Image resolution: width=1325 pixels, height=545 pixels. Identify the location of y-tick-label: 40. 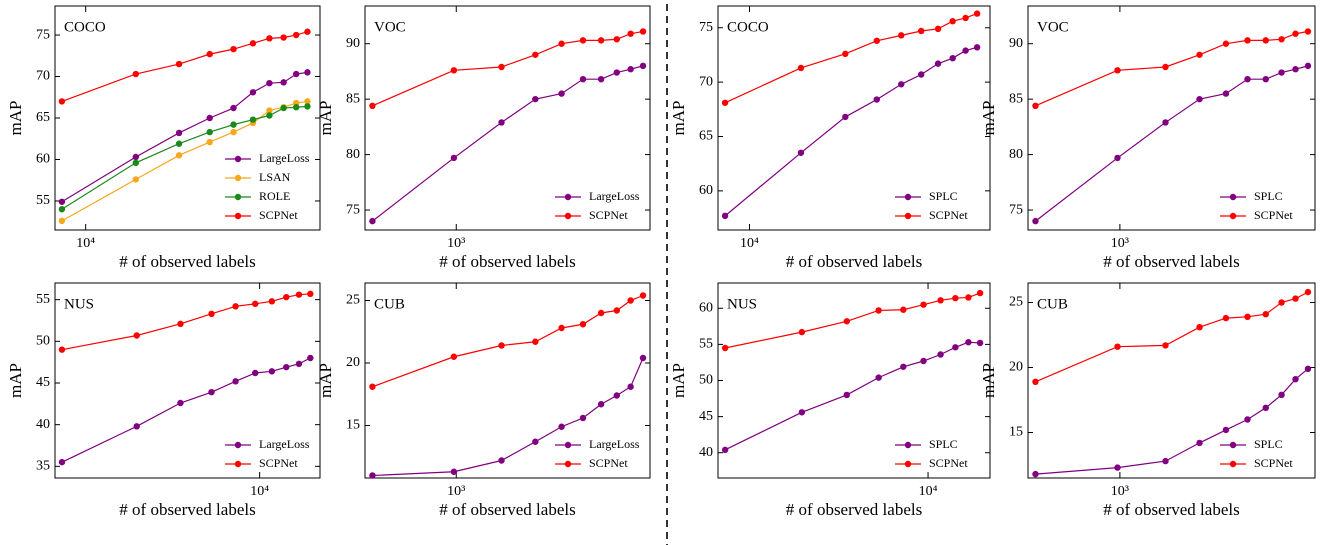
(43, 424).